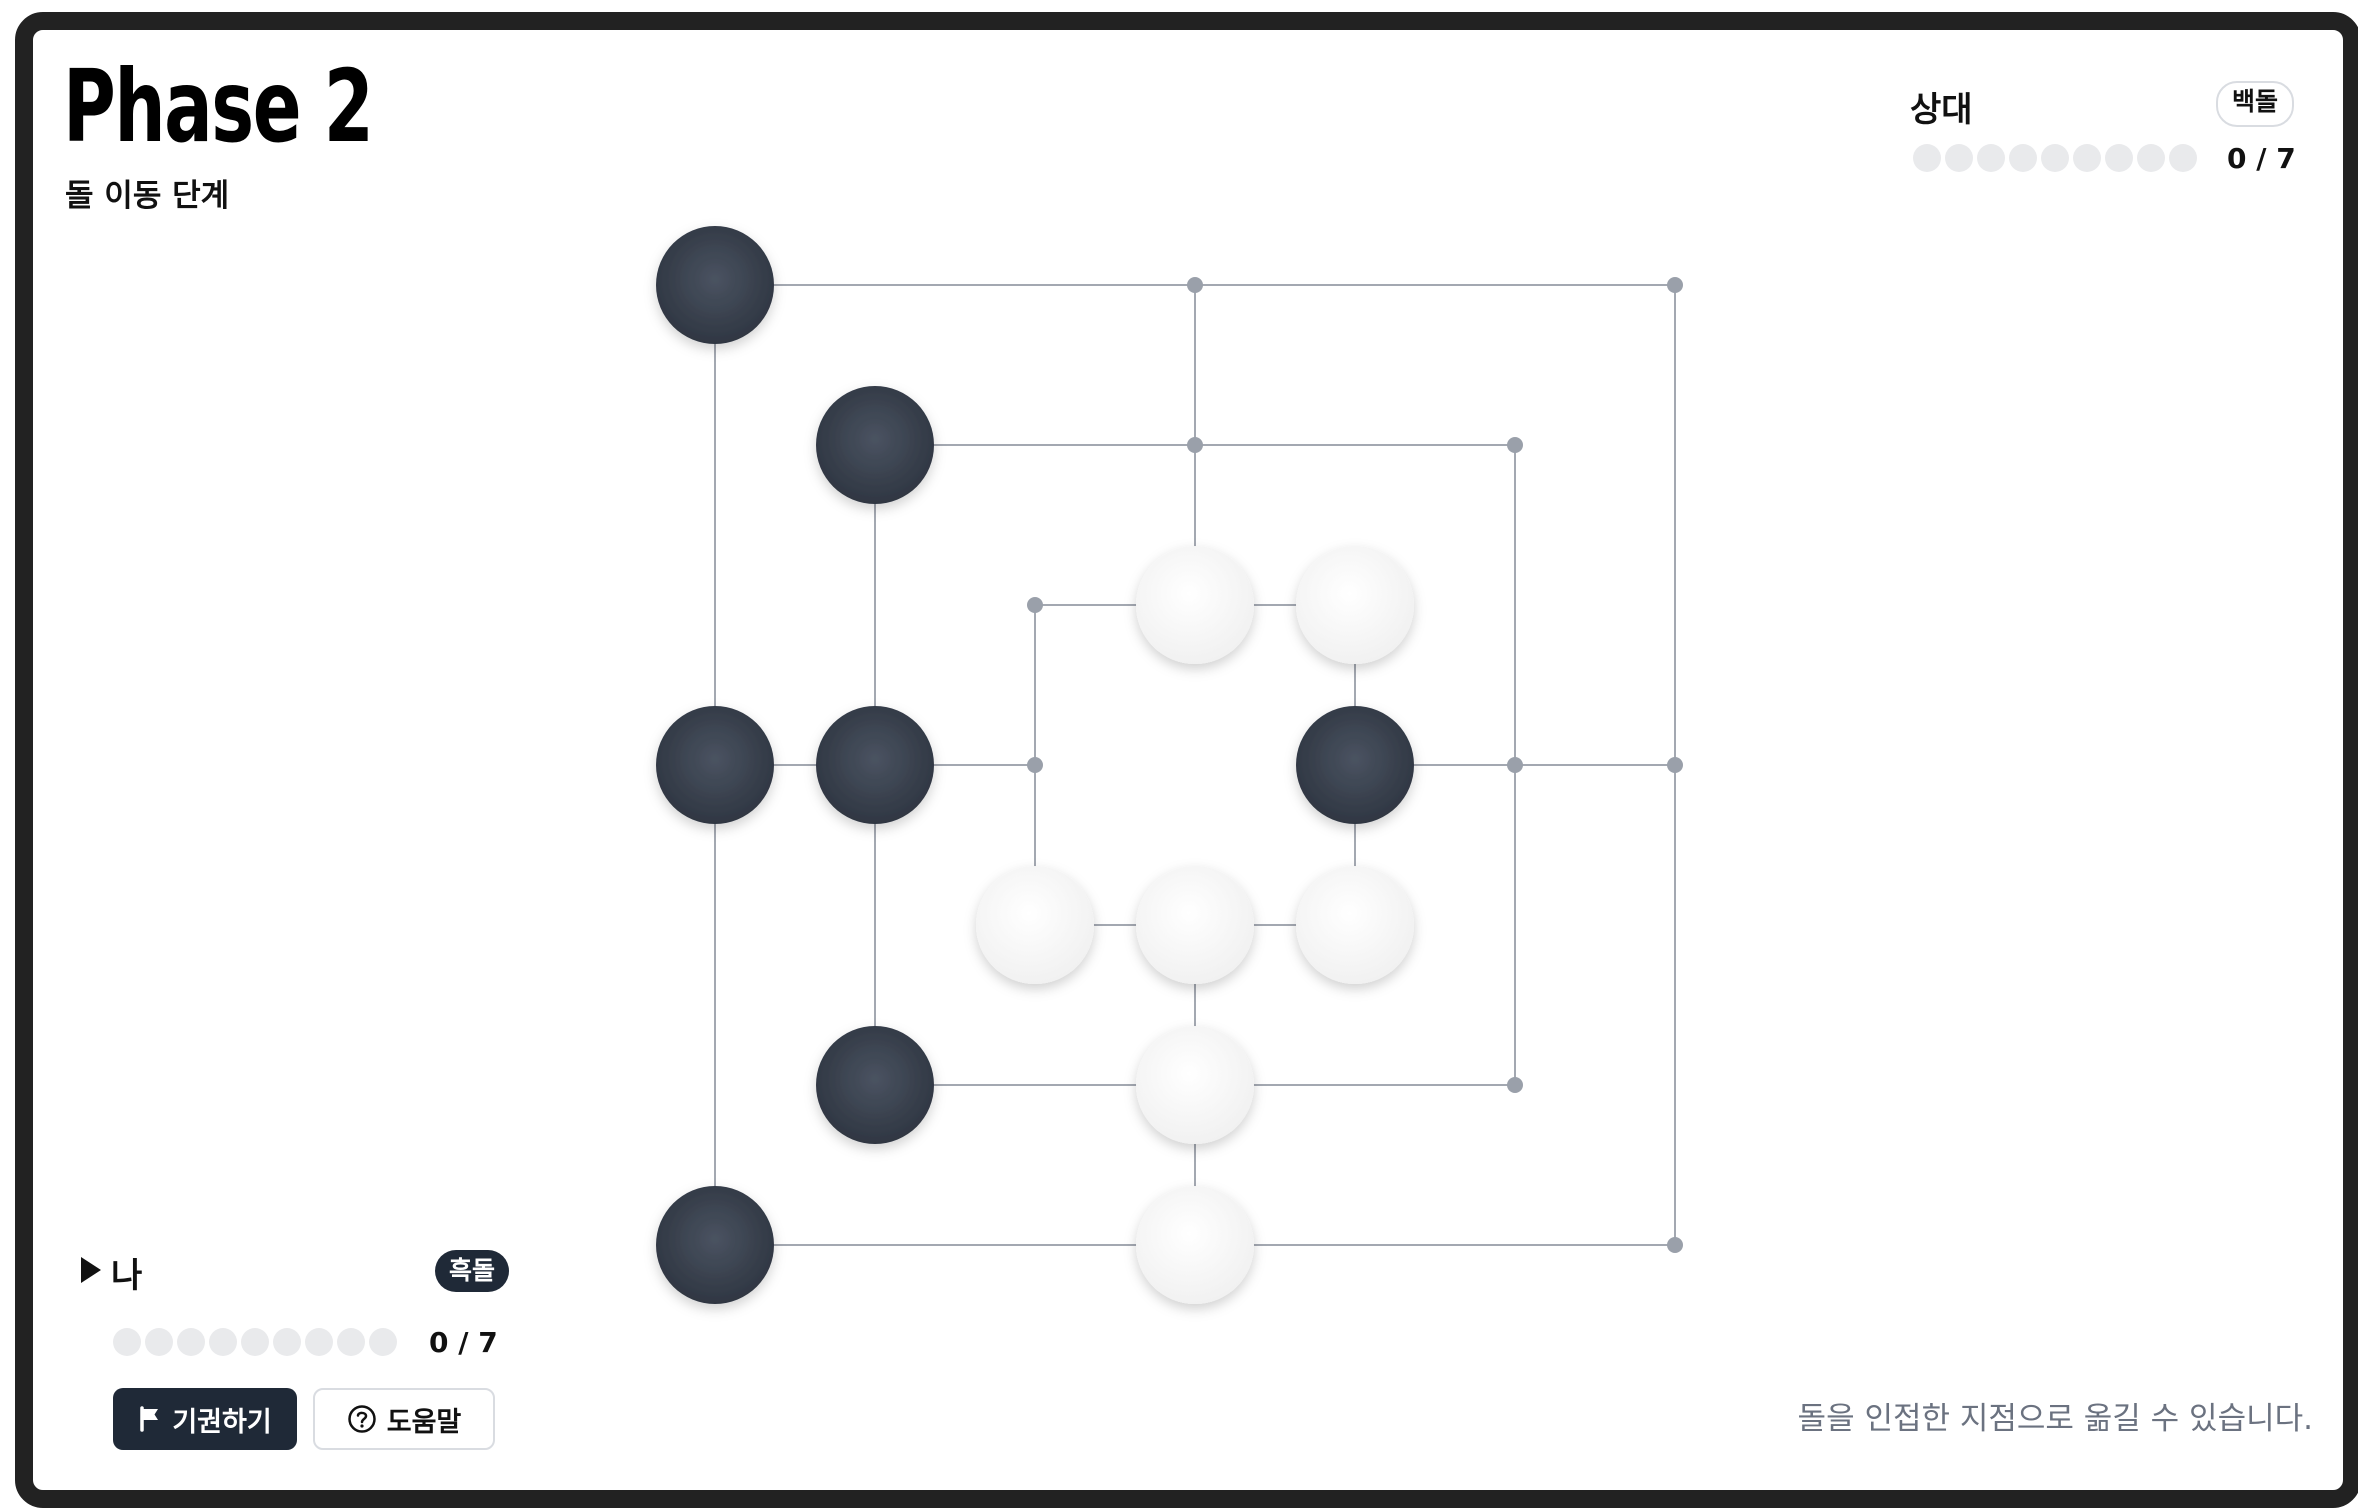 The image size is (2358, 1508). Describe the element at coordinates (463, 1342) in the screenshot. I see `my-captured-count: 0 / 7` at that location.